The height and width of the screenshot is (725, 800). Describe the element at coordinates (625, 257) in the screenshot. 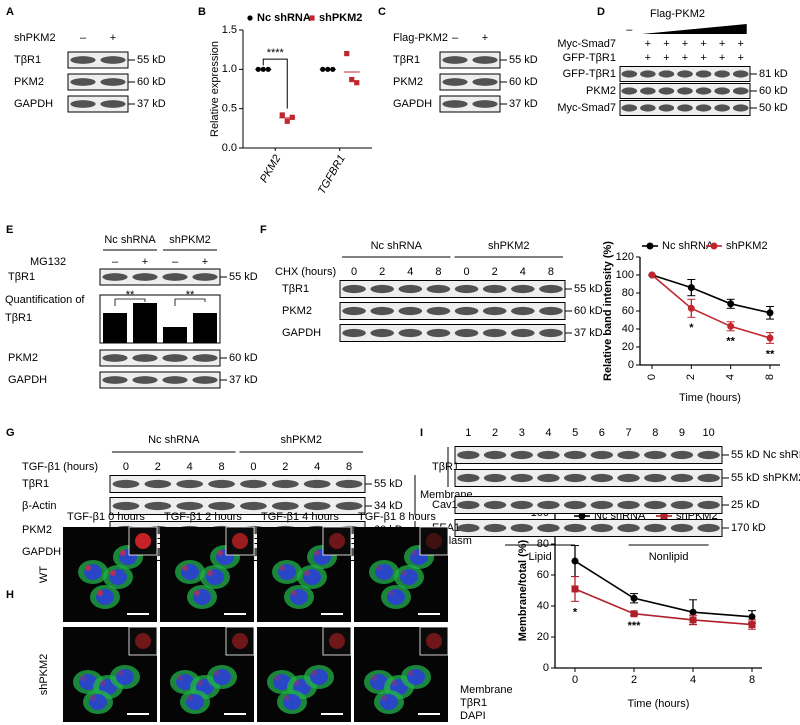

I see `y-tick-label: 120` at that location.